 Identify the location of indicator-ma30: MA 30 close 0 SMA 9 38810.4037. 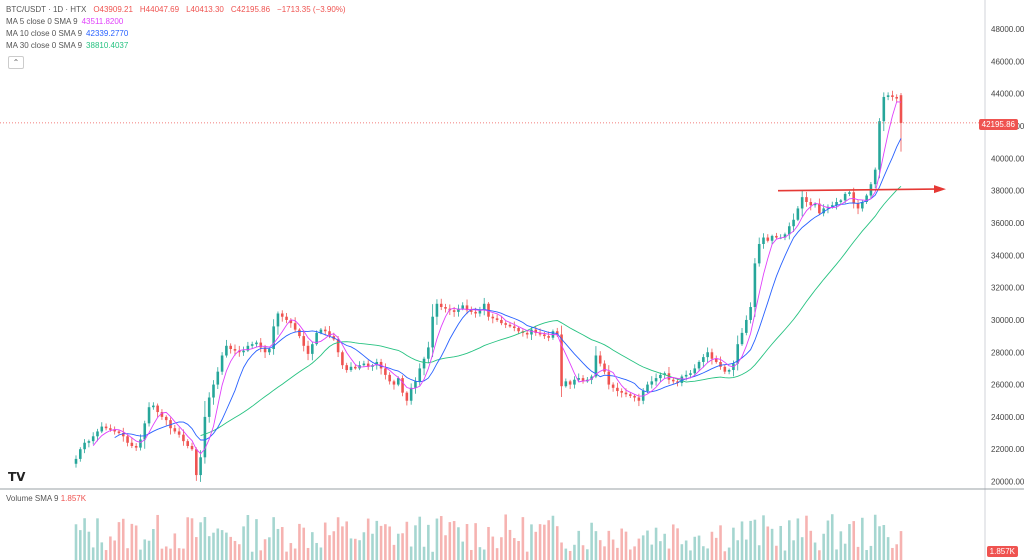
(177, 46).